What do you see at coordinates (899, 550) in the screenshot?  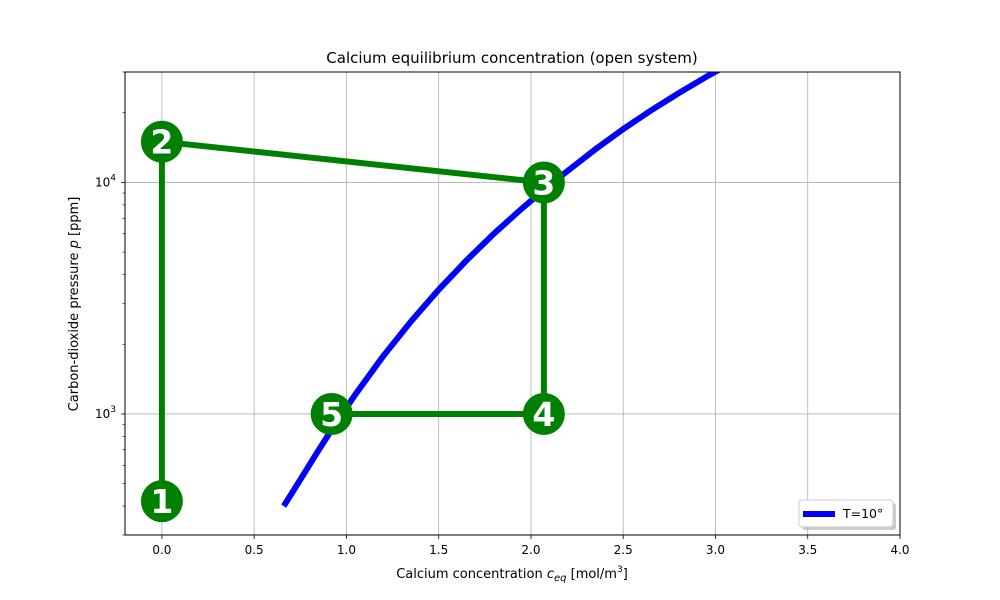 I see `x-tick-label: 4.0` at bounding box center [899, 550].